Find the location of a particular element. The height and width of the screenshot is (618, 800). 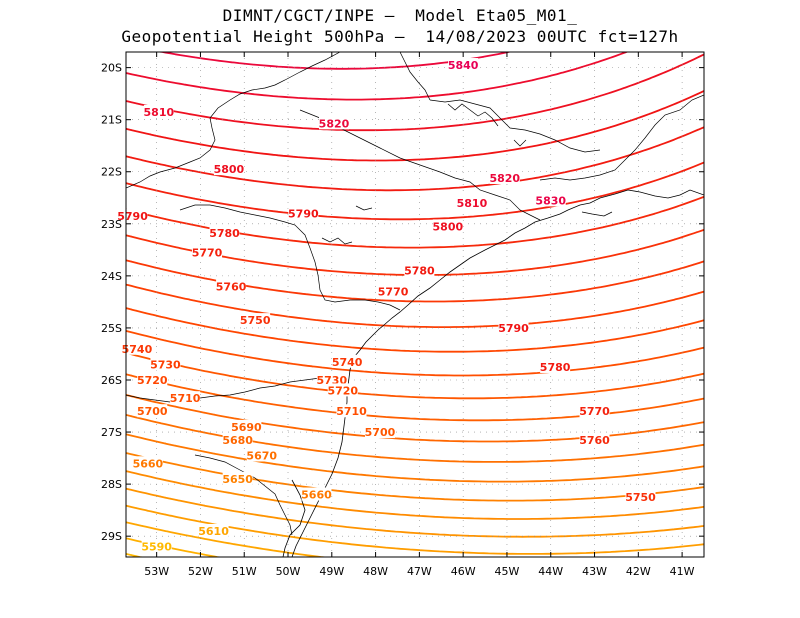

contour-label: 5730 is located at coordinates (165, 364).